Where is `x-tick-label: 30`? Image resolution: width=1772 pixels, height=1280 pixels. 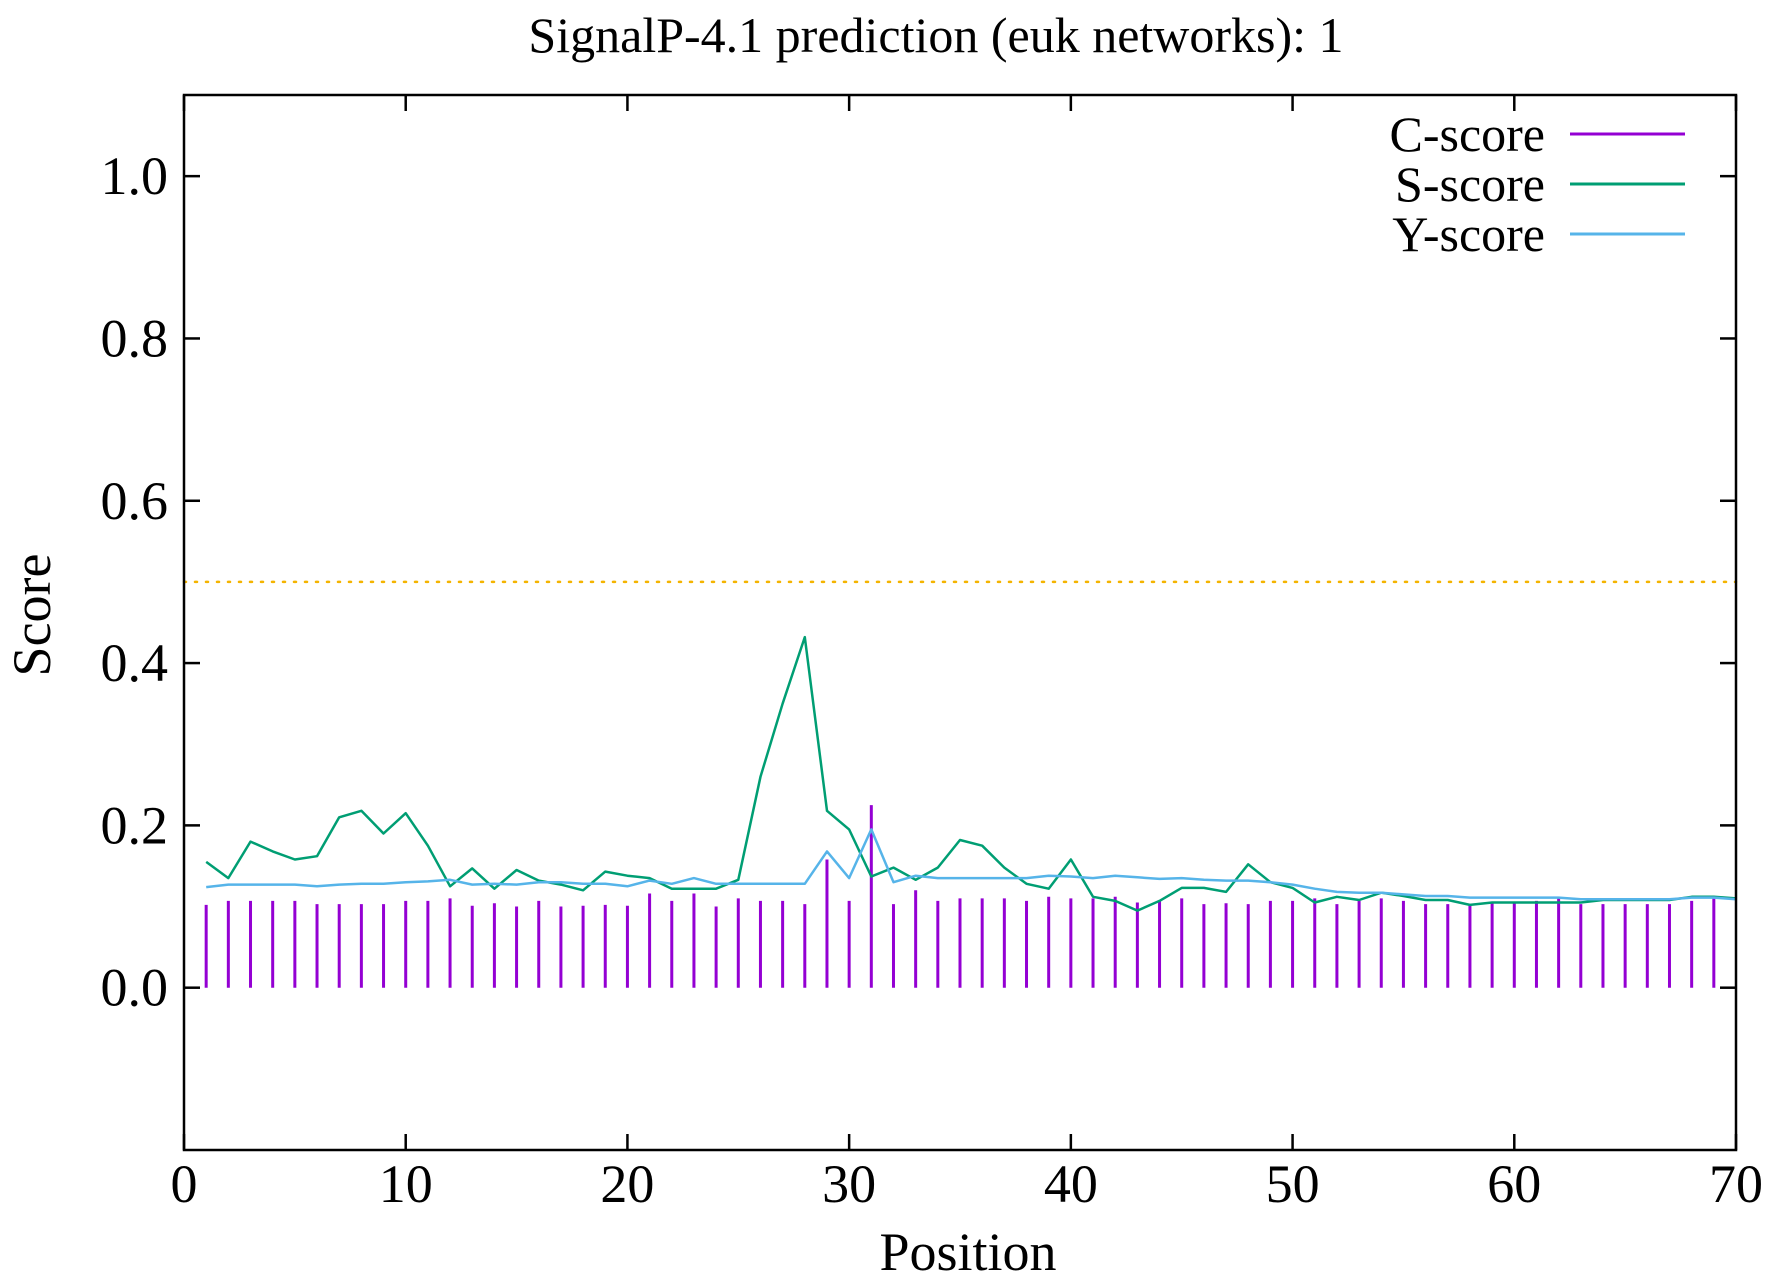 x-tick-label: 30 is located at coordinates (849, 1184).